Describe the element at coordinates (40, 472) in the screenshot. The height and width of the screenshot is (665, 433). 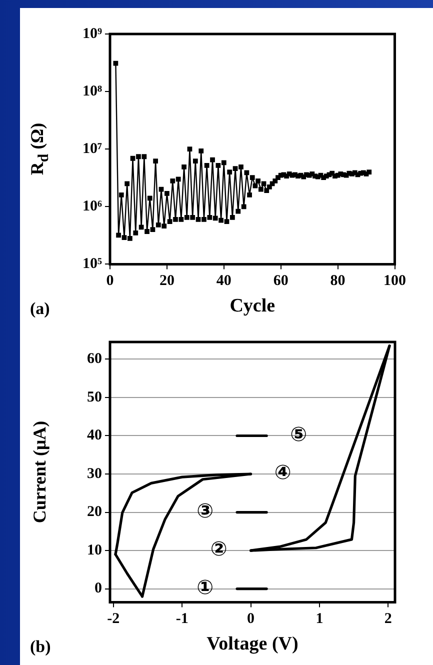
I see `y-axis-title: Current (μA)` at that location.